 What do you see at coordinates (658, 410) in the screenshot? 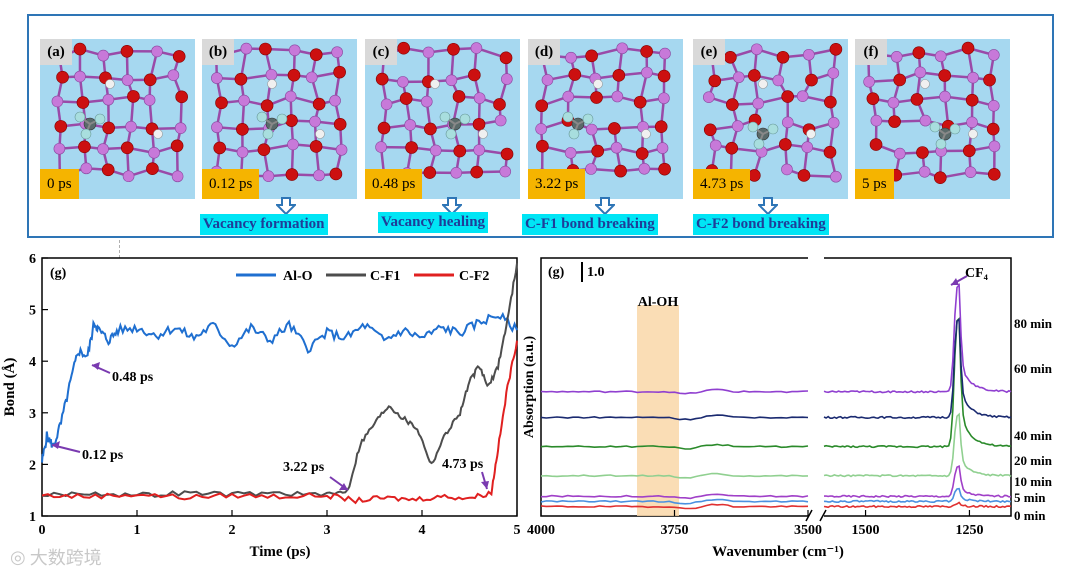
I see `al-oh-band-highlight` at bounding box center [658, 410].